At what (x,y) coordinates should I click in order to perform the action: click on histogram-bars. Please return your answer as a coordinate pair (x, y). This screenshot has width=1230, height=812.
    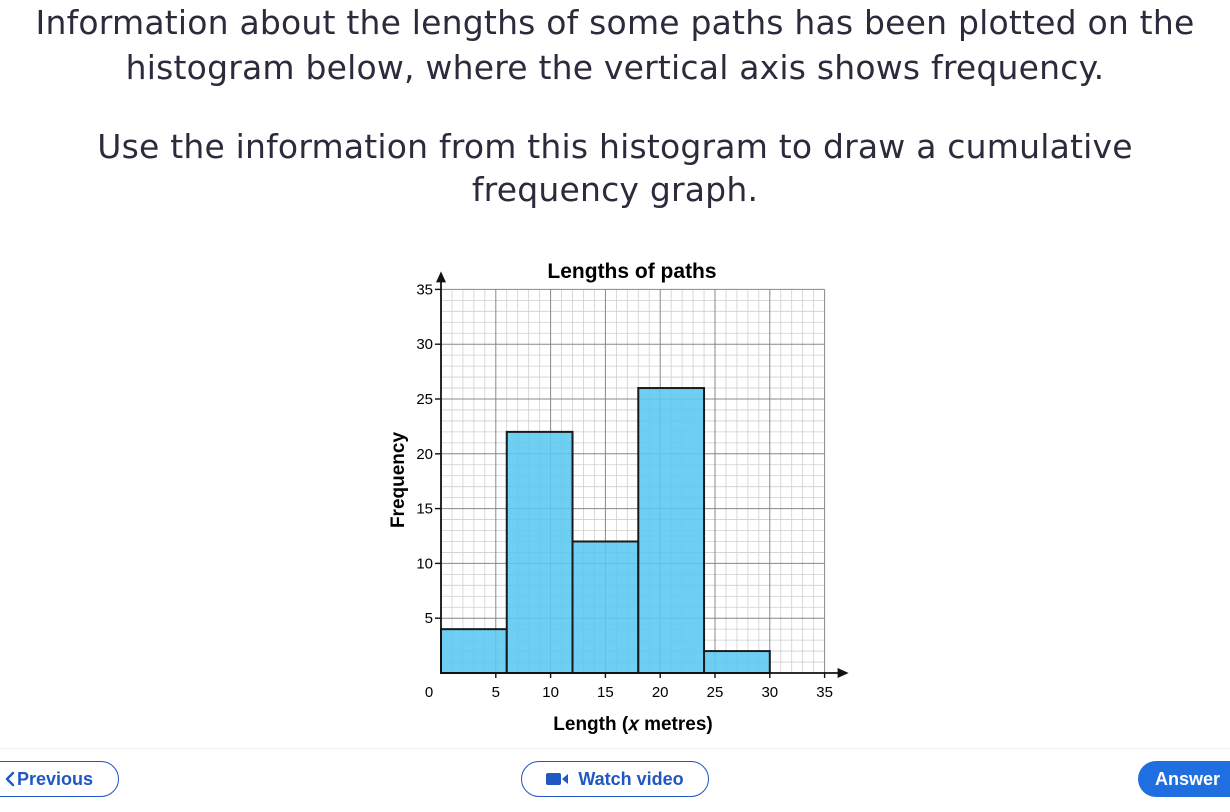
    Looking at the image, I should click on (605, 531).